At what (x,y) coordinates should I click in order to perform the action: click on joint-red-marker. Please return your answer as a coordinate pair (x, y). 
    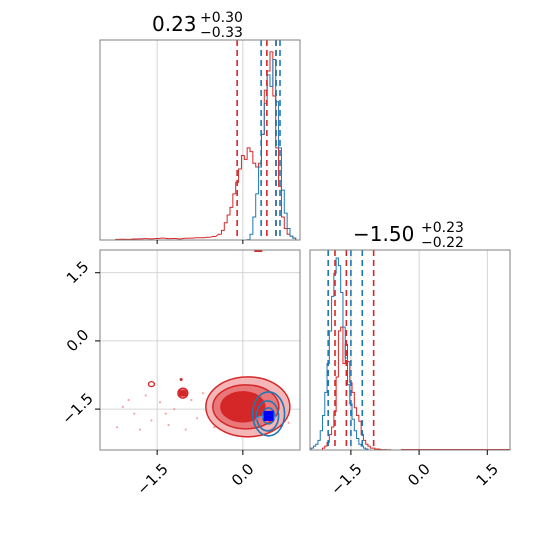
    Looking at the image, I should click on (182, 393).